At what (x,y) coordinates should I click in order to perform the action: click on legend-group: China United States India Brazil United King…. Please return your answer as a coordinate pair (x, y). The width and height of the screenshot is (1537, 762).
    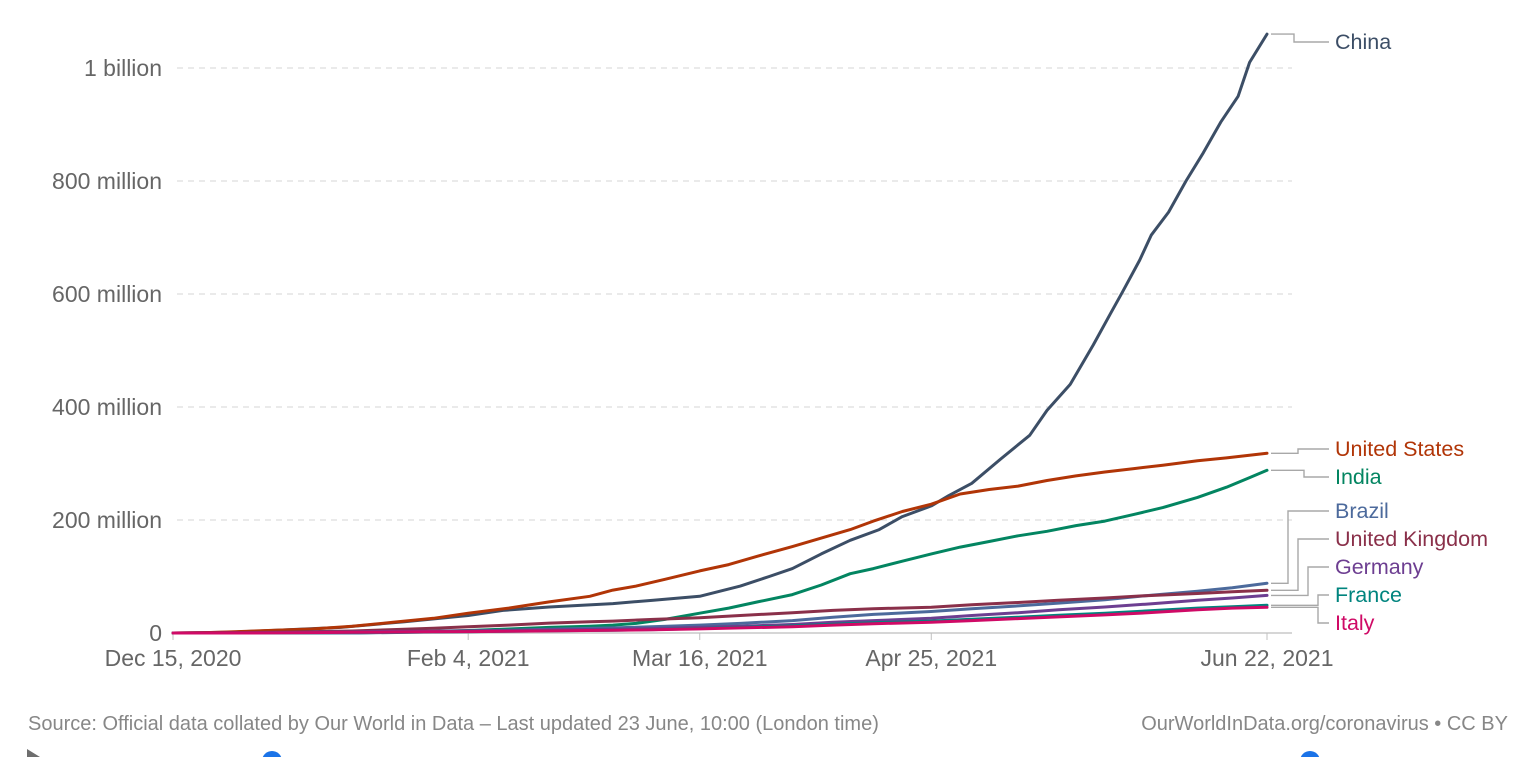
    Looking at the image, I should click on (1379, 332).